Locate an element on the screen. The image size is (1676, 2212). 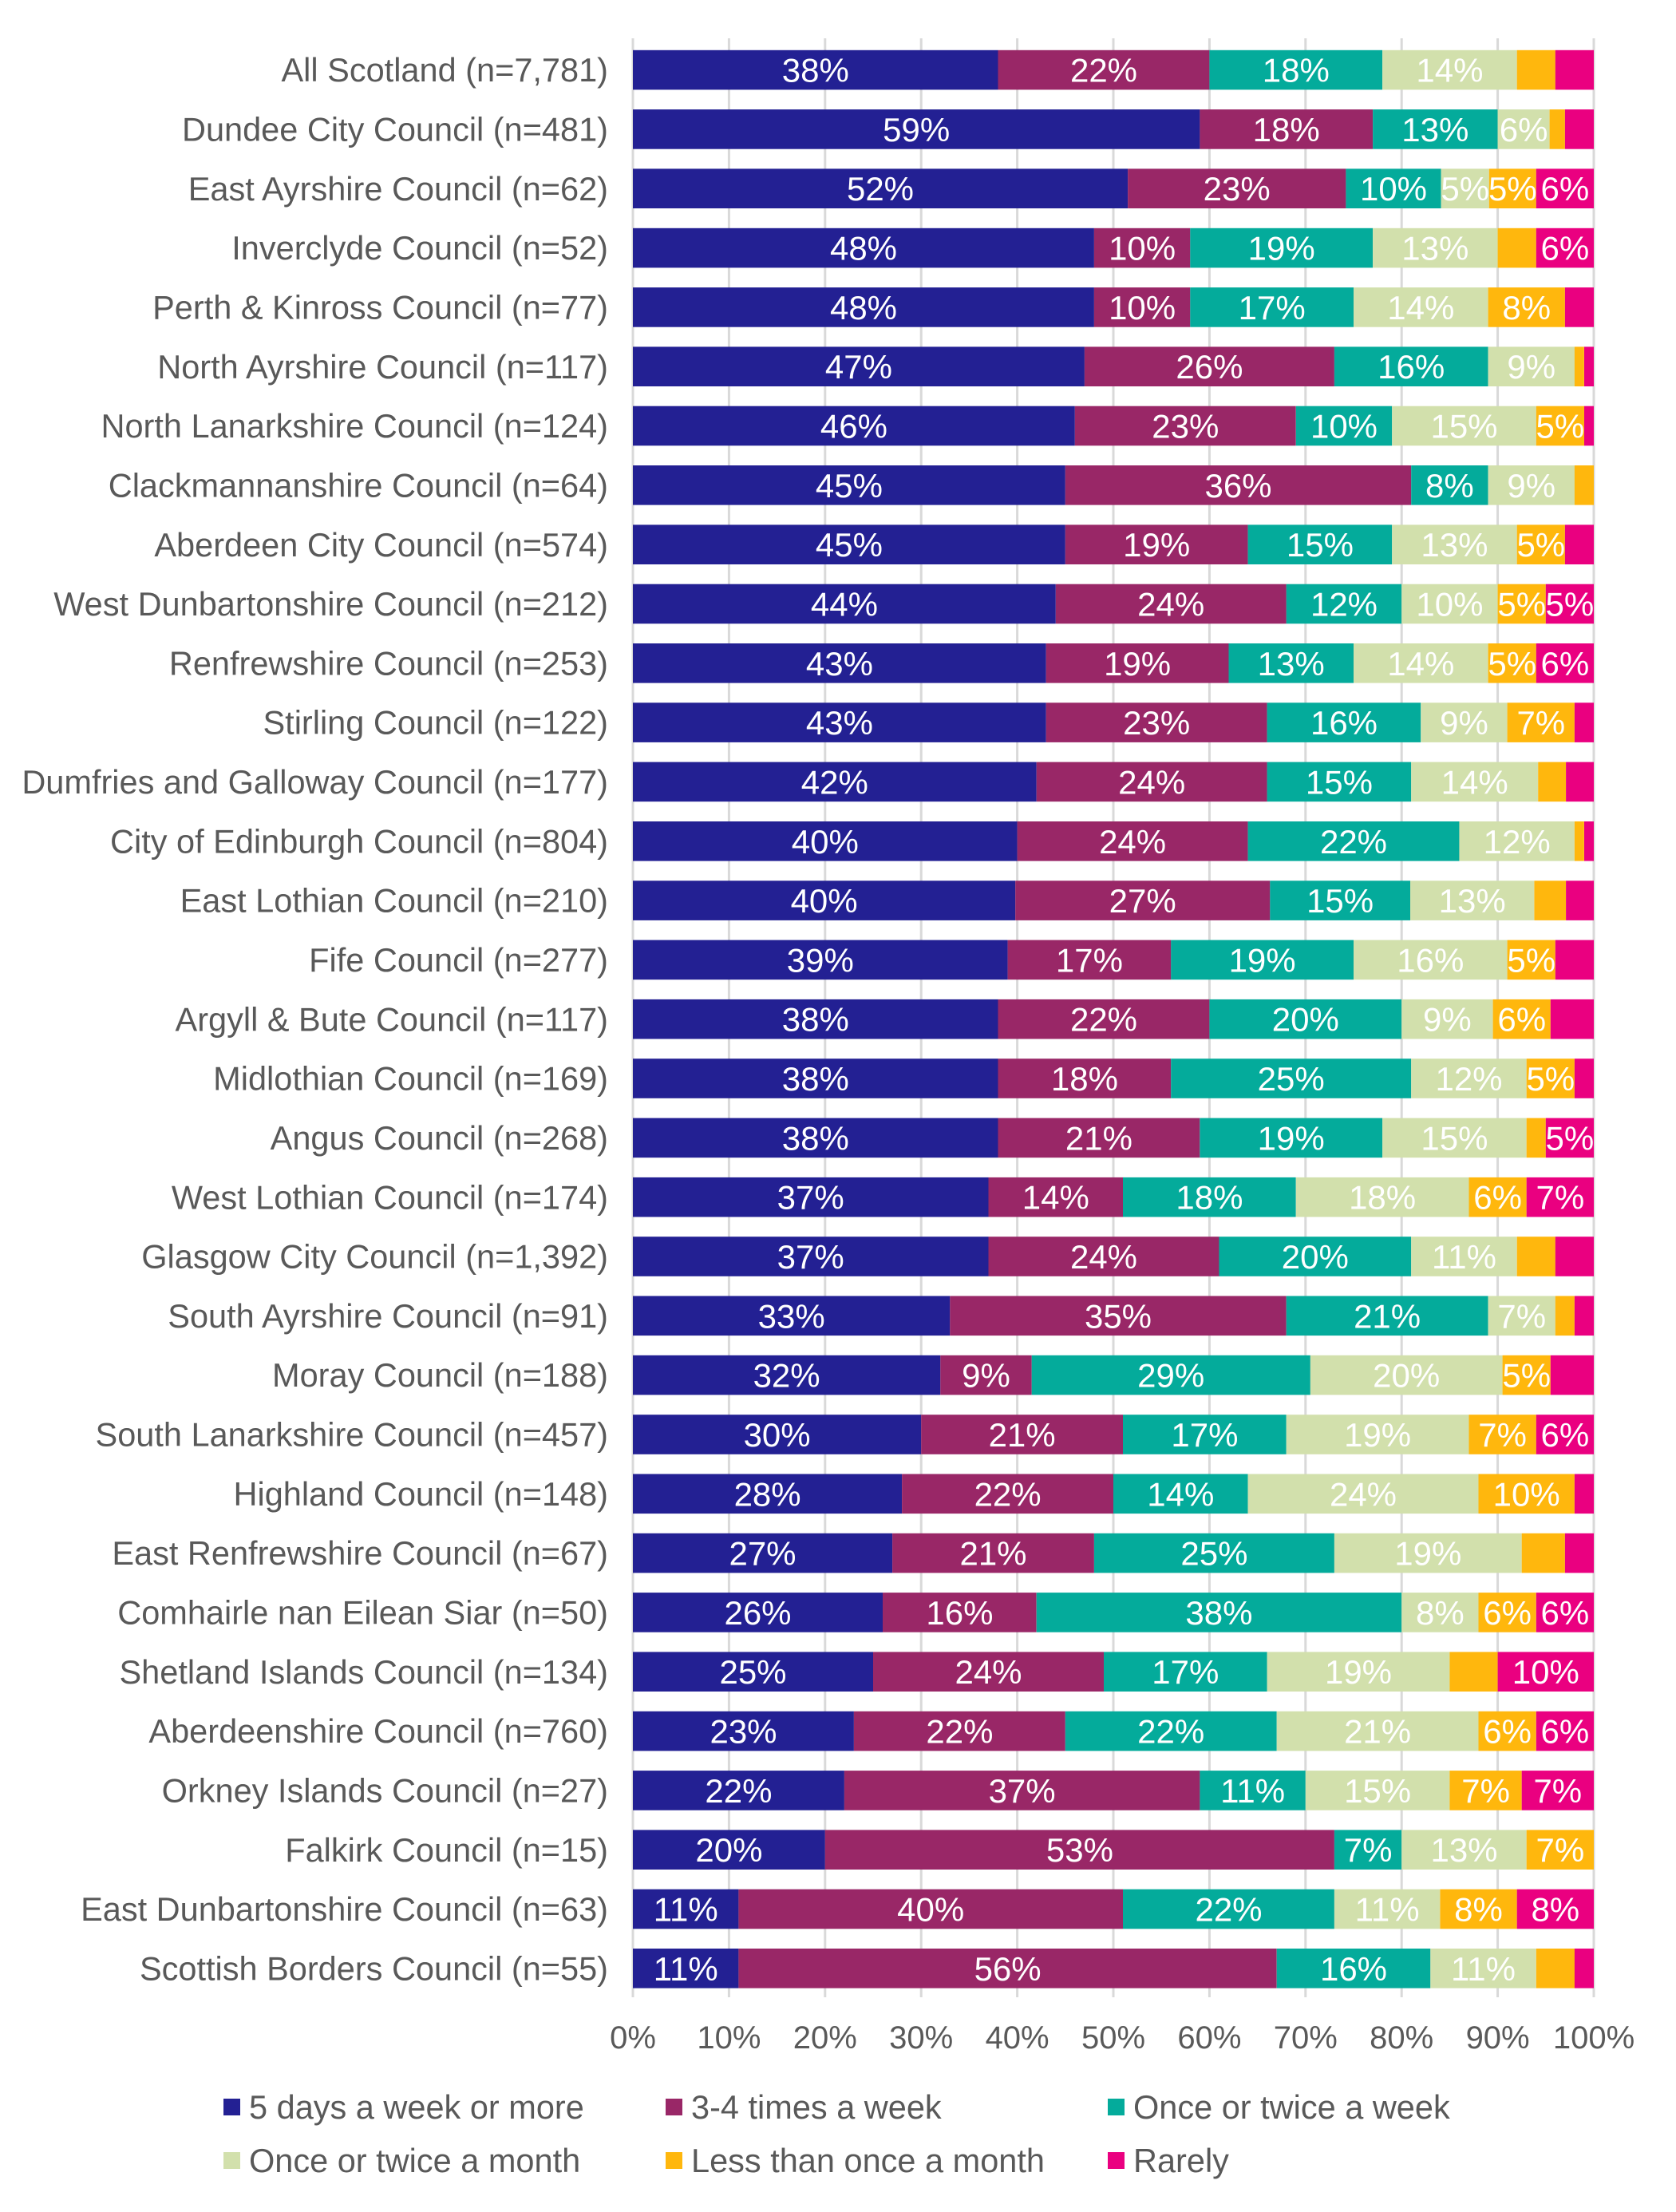
svg-text: 29% is located at coordinates (1170, 1376).